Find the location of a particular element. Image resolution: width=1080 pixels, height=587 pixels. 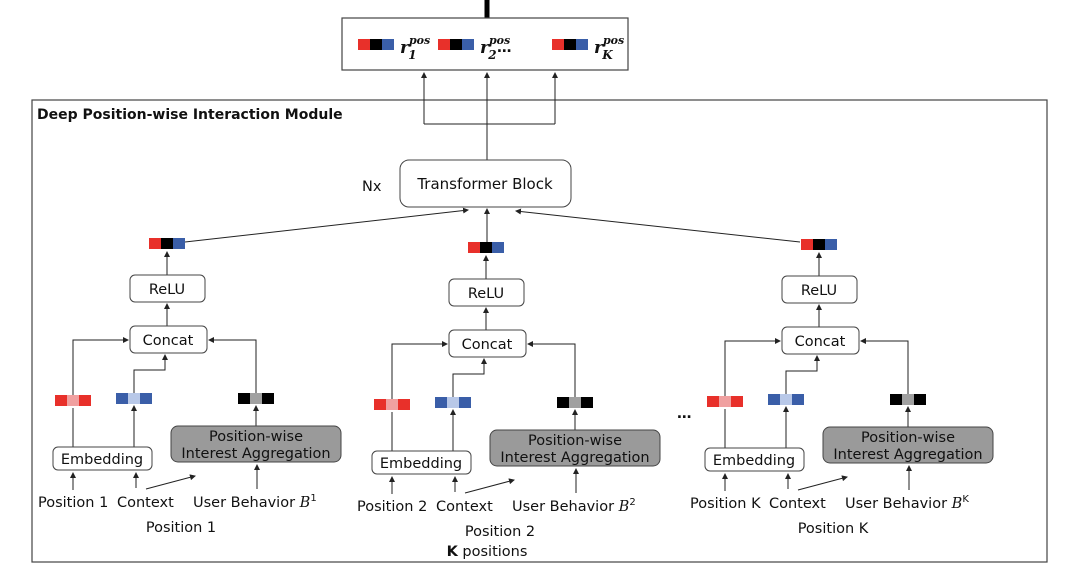

transformer-repeat: Nx is located at coordinates (372, 187).